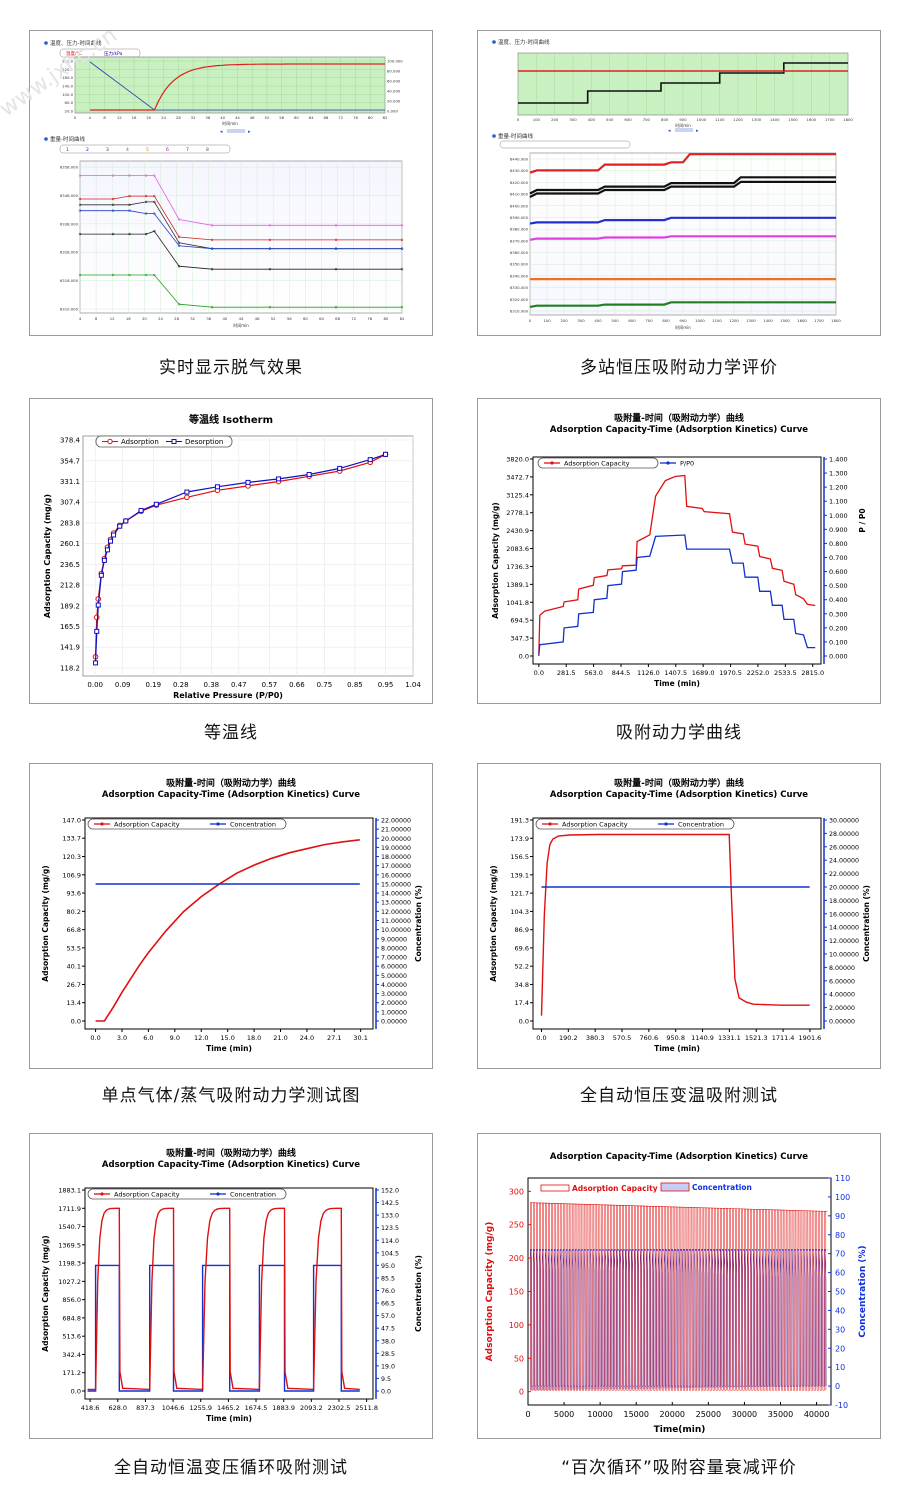  I want to click on y-right-tick-label: 0.600, so click(838, 572).